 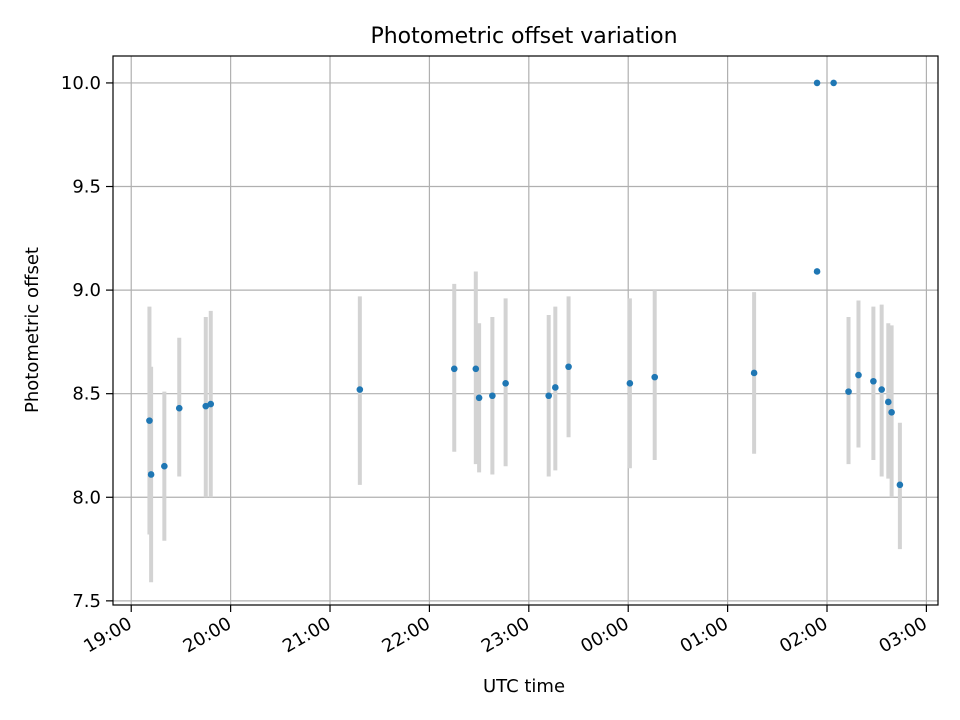 I want to click on y-tick-label: 8.0, so click(x=86, y=497).